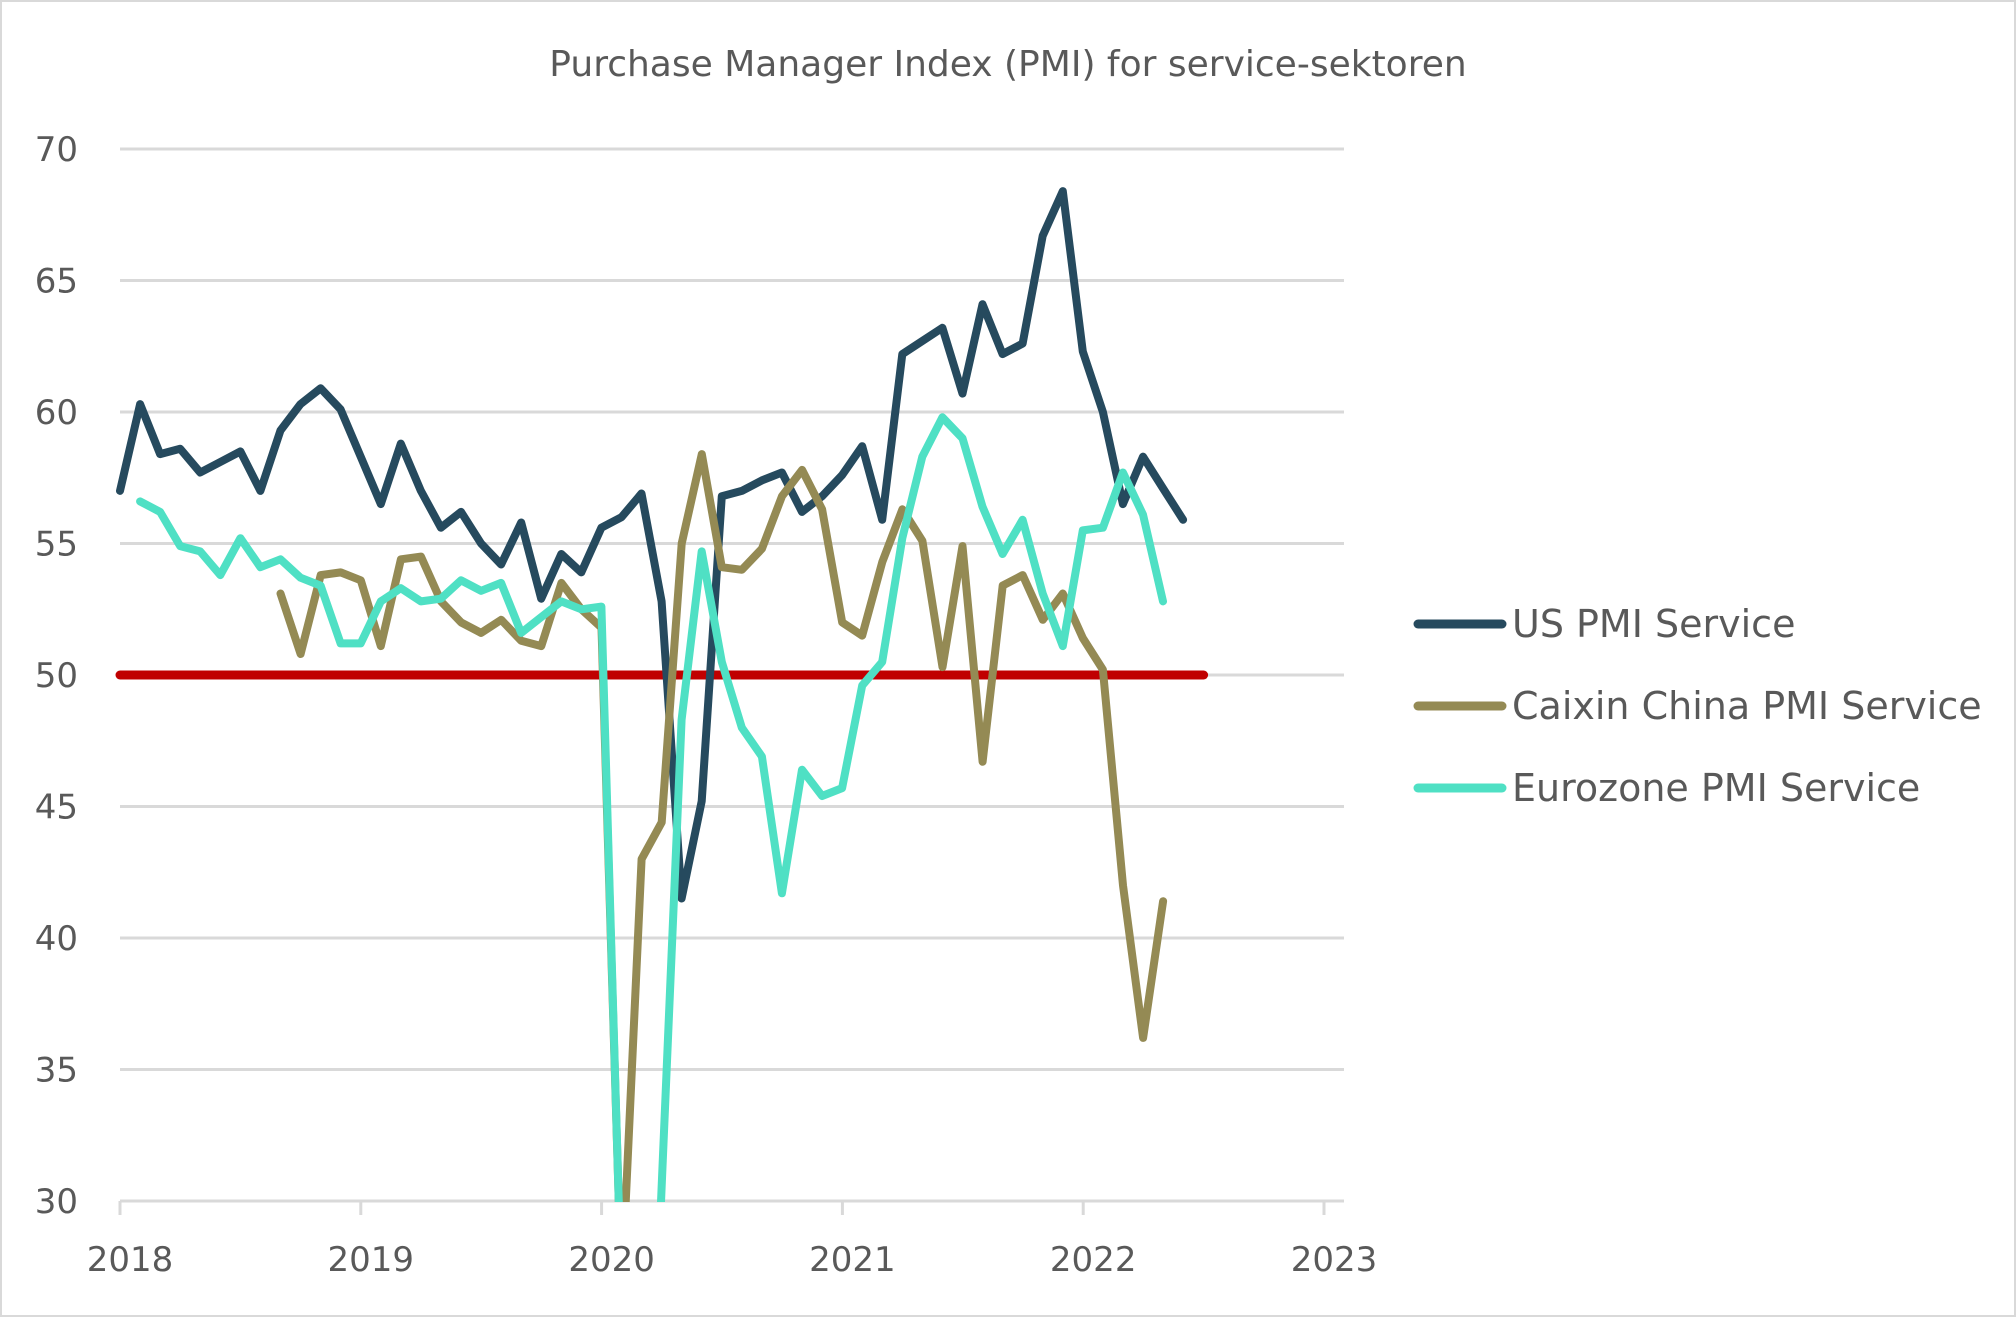  I want to click on x-tick-label: 2023, so click(1334, 1260).